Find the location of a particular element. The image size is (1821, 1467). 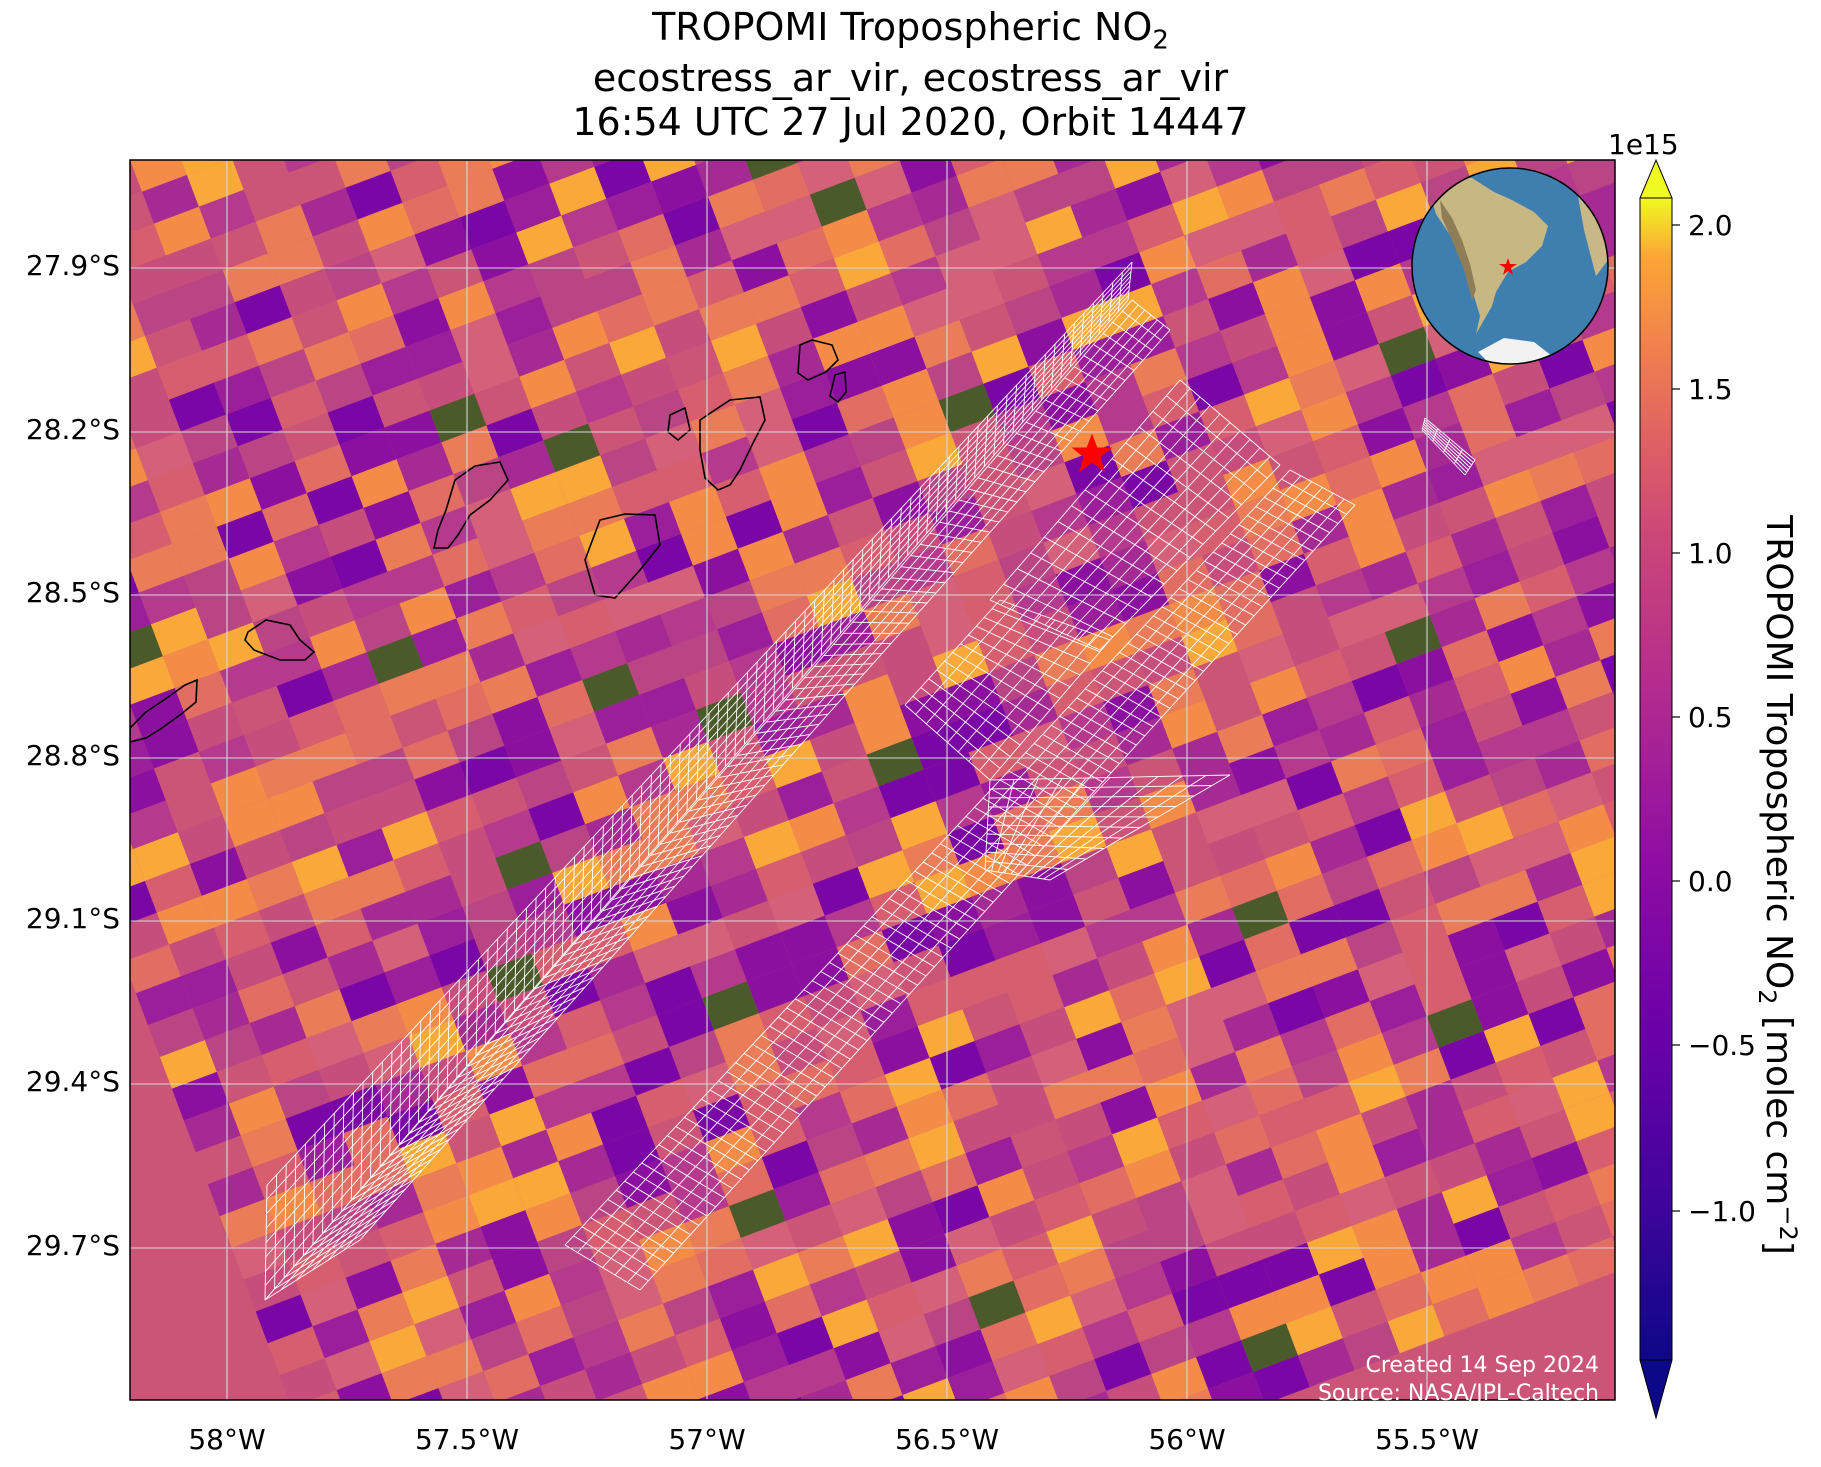

site-star-marker is located at coordinates (1092, 453).